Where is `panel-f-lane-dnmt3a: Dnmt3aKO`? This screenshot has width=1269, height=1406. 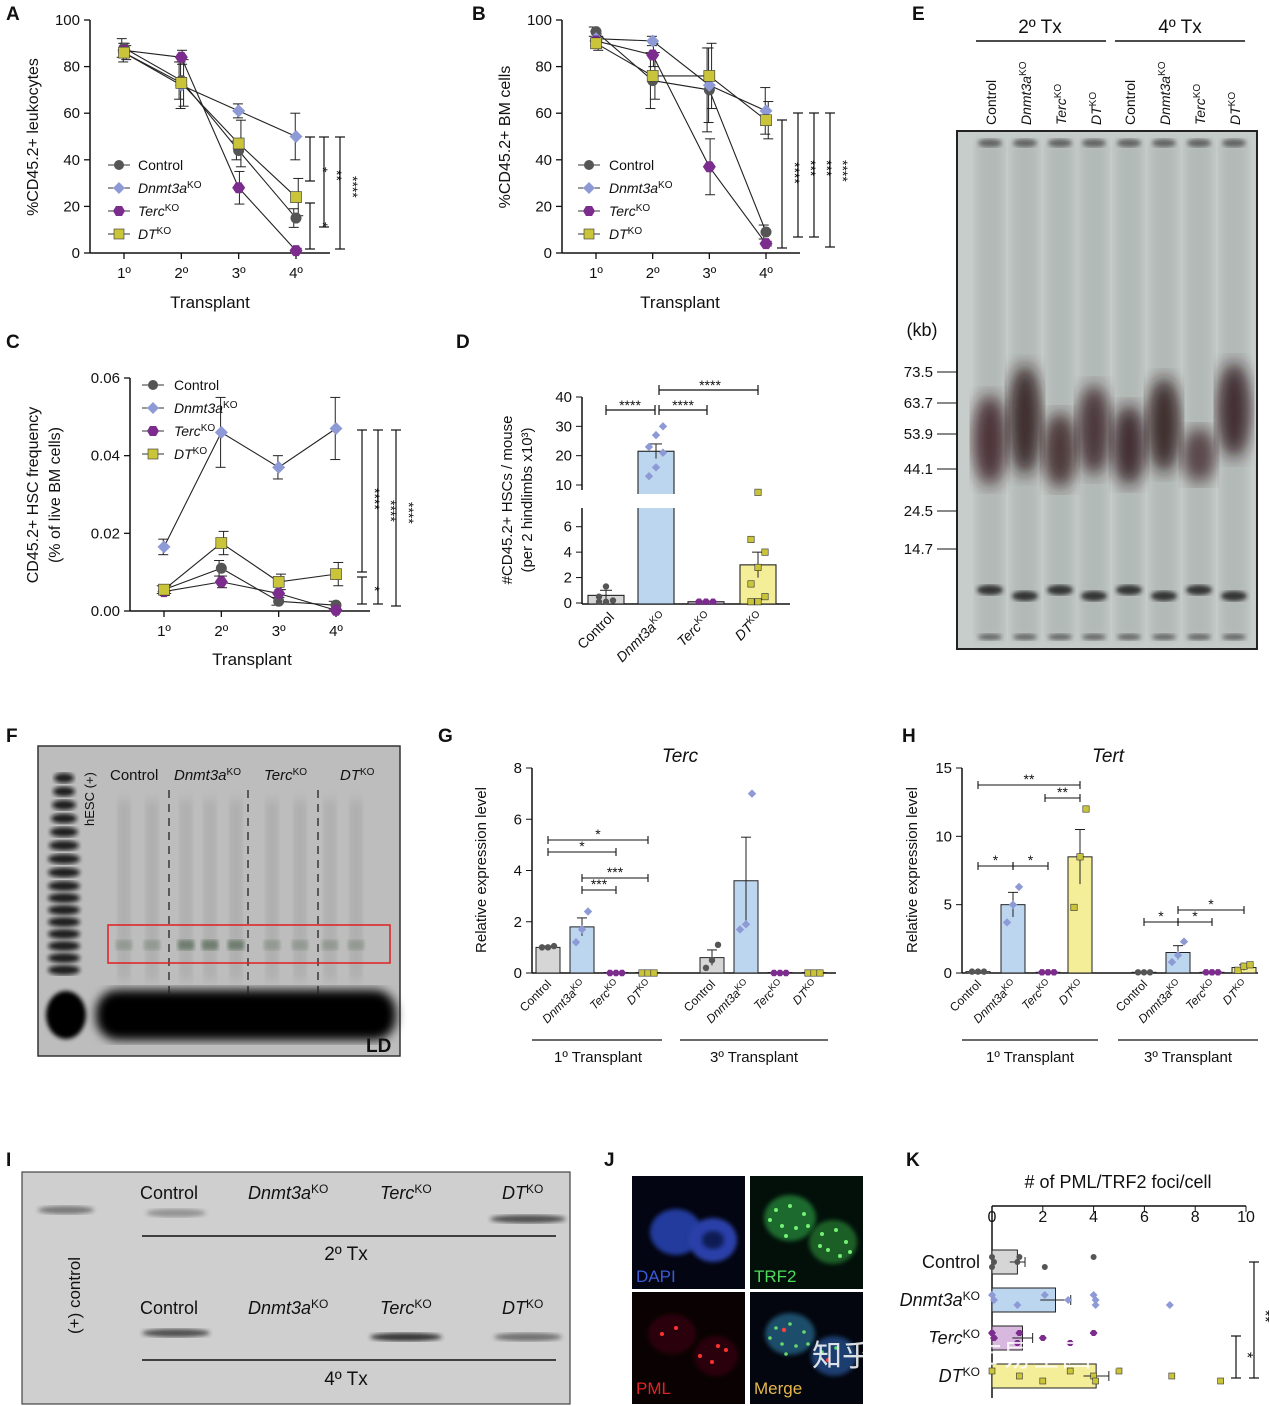
panel-f-lane-dnmt3a: Dnmt3aKO is located at coordinates (207, 775).